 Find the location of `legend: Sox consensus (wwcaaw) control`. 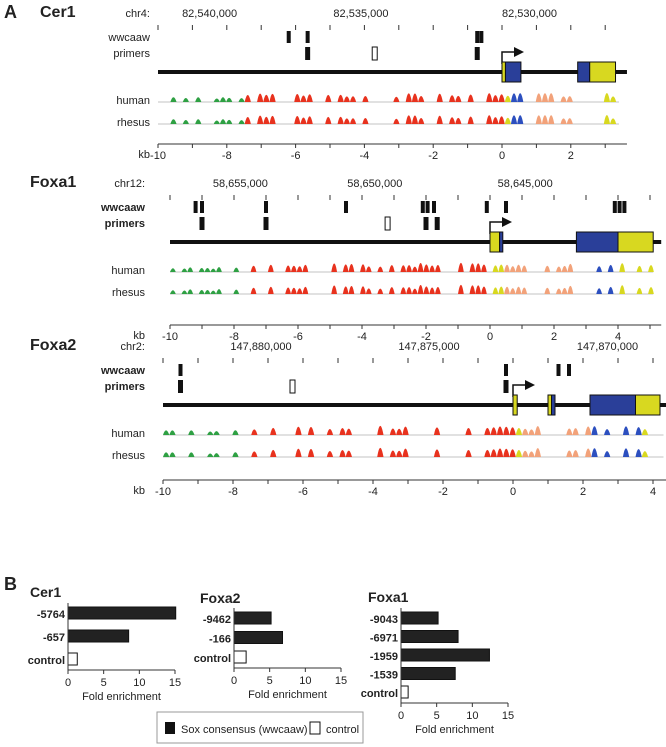

legend: Sox consensus (wwcaaw) control is located at coordinates (260, 727).